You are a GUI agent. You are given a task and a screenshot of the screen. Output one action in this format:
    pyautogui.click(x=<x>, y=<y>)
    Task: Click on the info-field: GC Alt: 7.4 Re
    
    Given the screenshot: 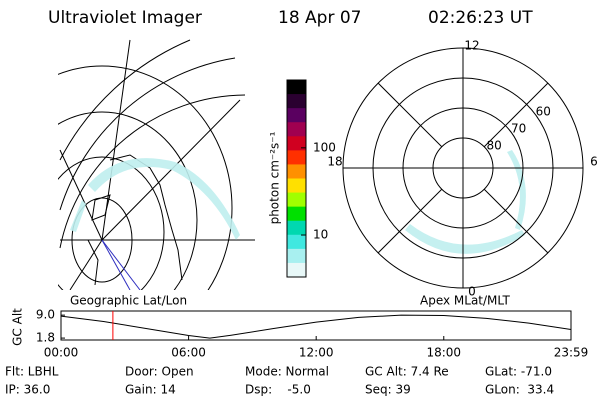 What is the action you would take?
    pyautogui.click(x=407, y=372)
    